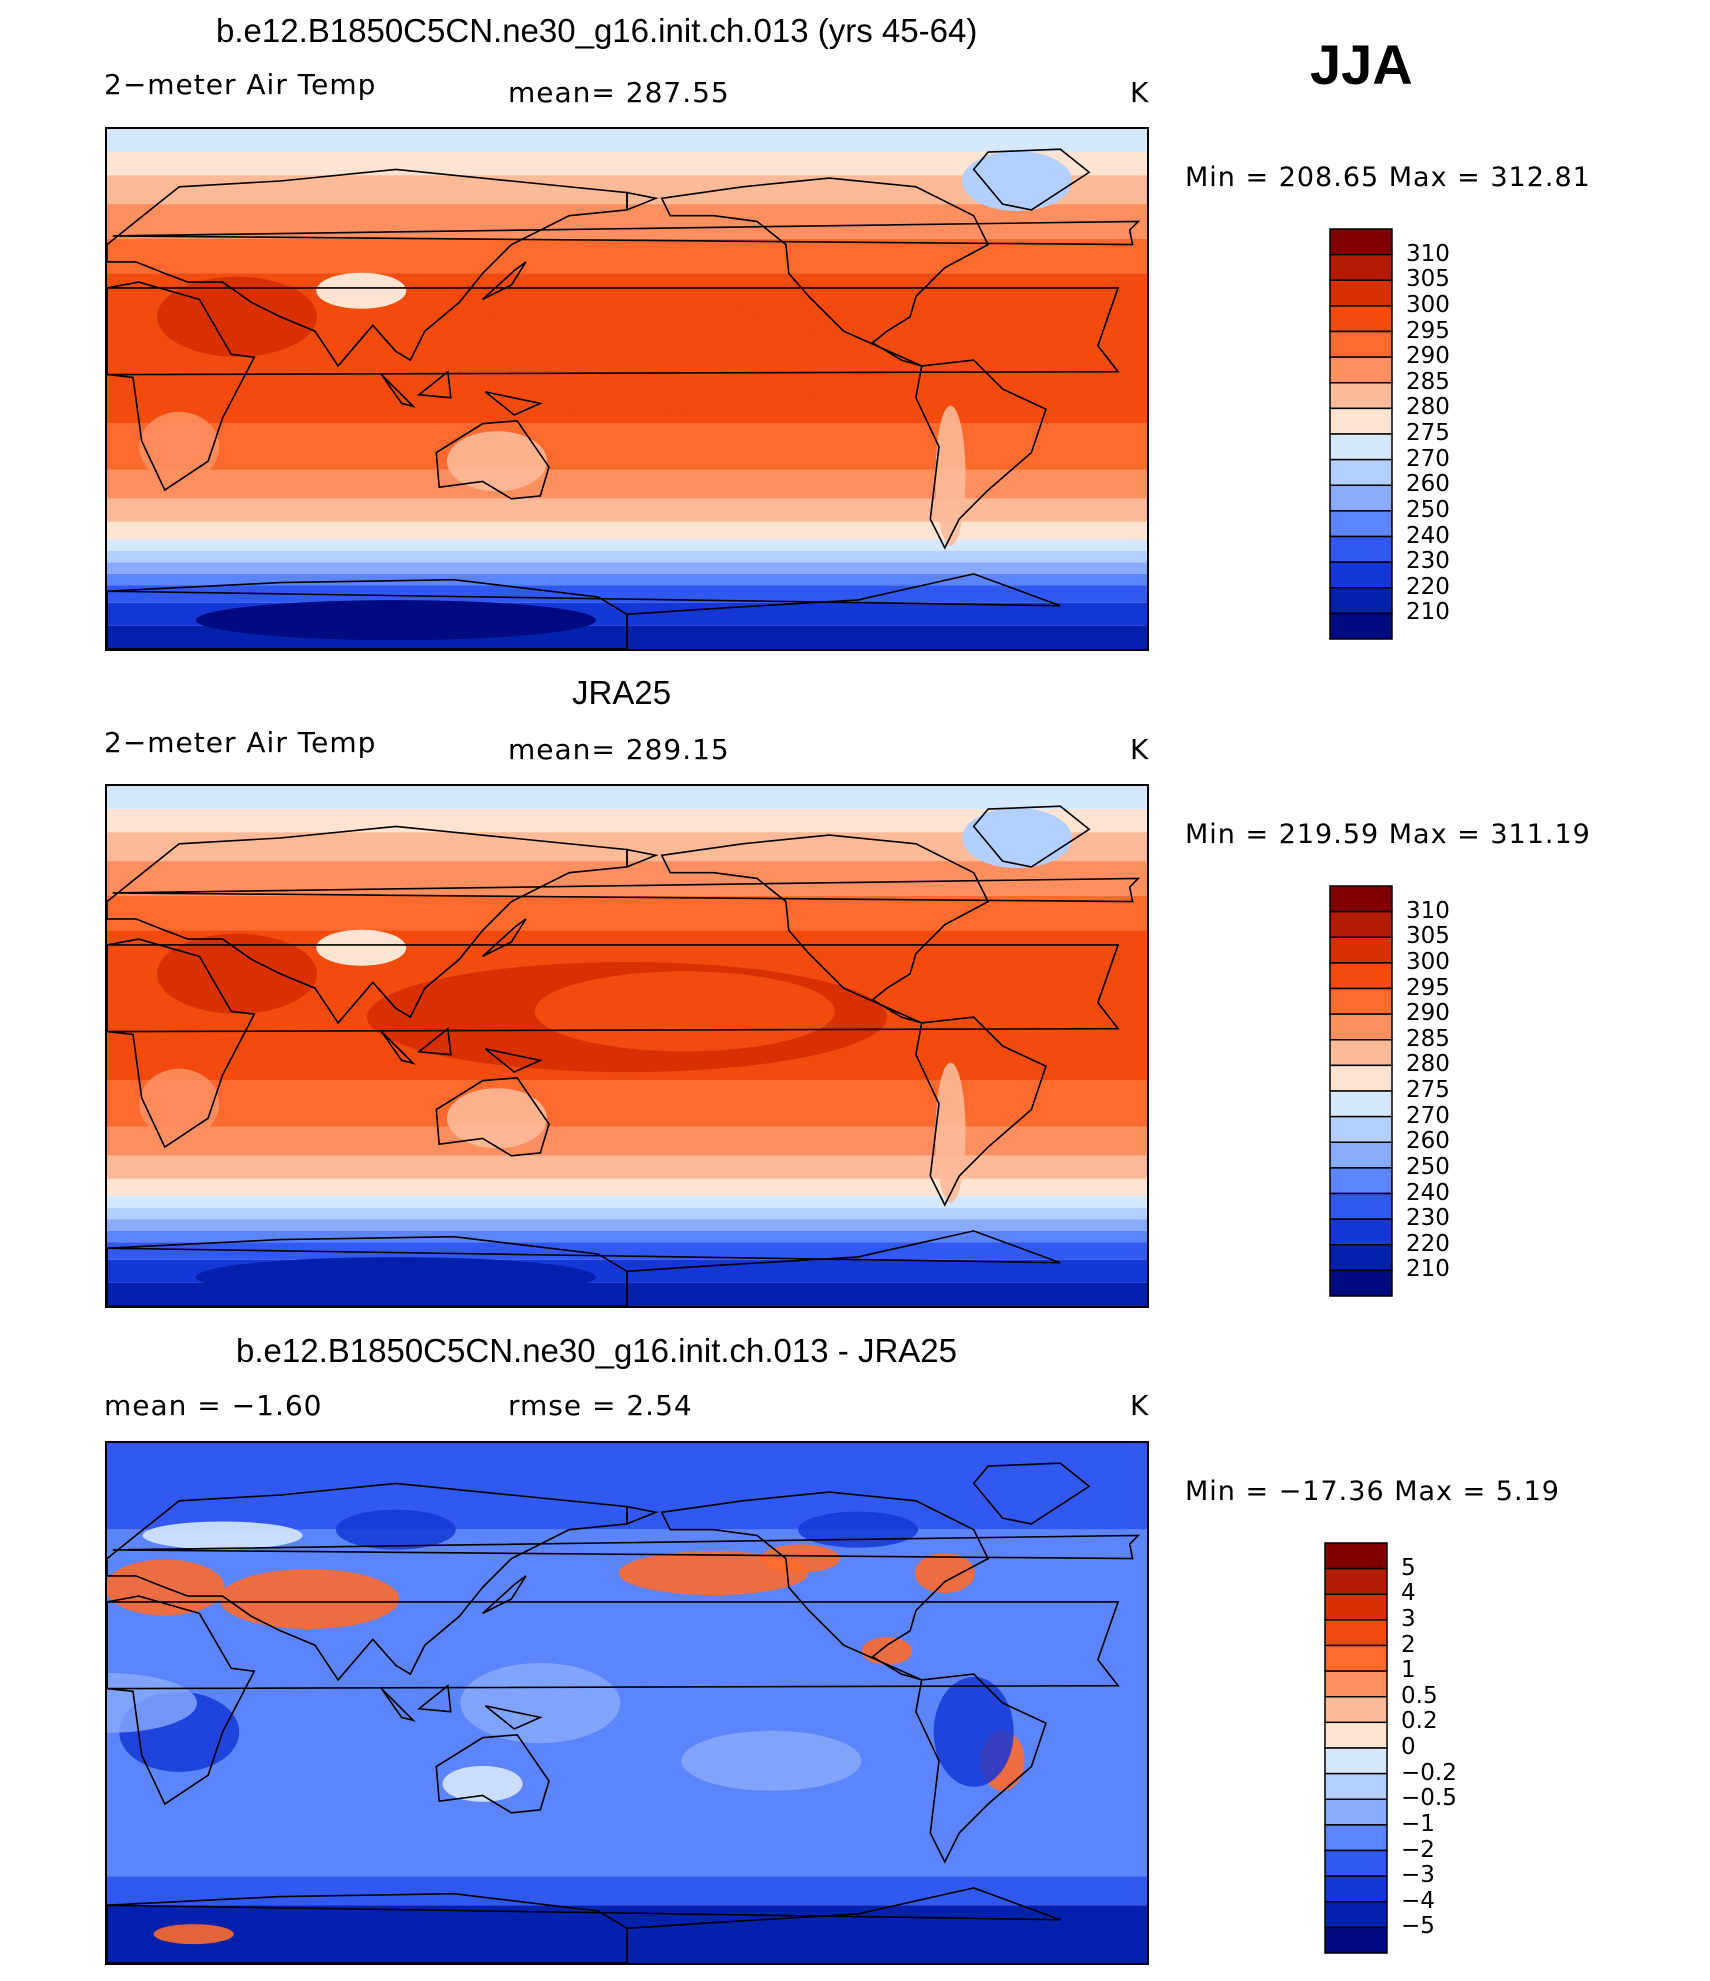 Image resolution: width=1710 pixels, height=1981 pixels. I want to click on colorbar-tick-label: 1, so click(1408, 1670).